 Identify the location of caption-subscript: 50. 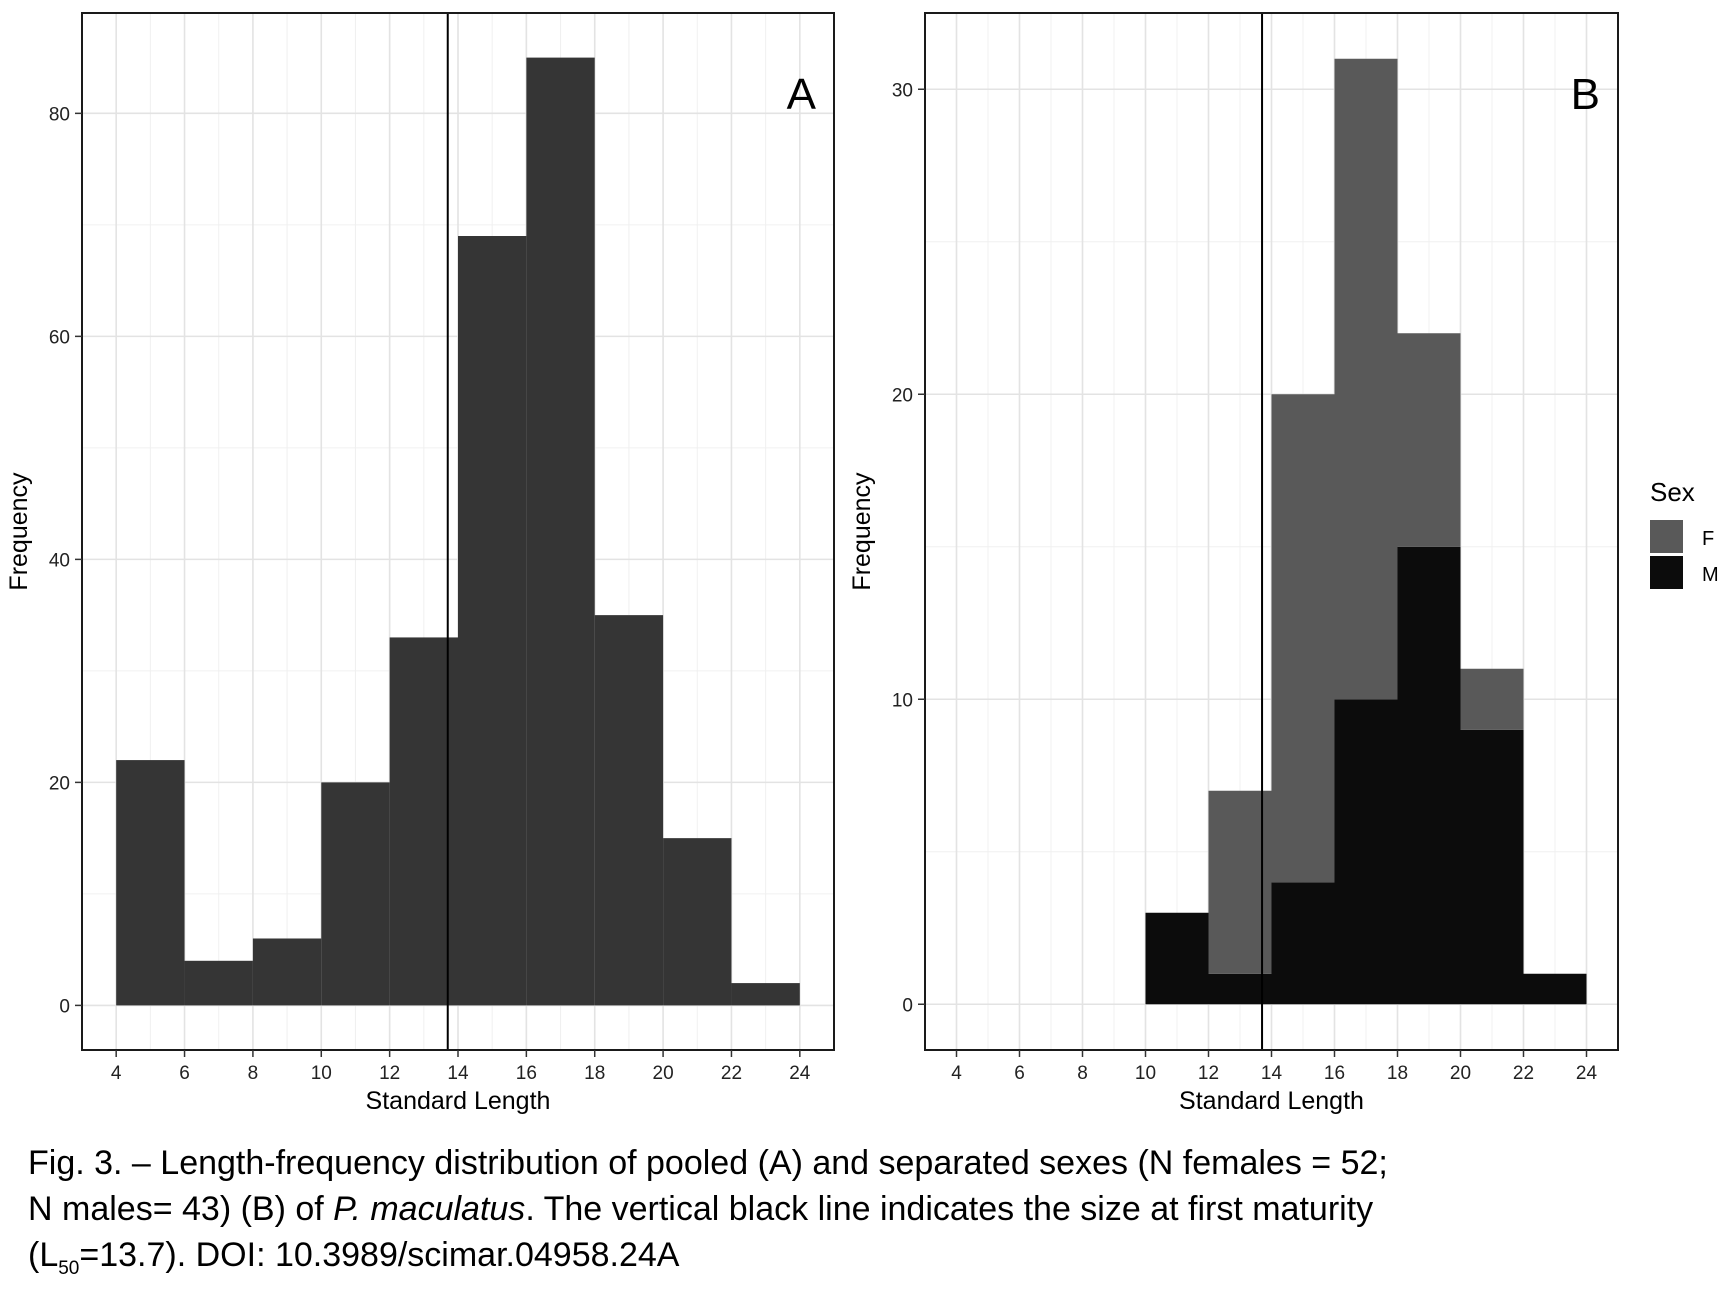
(69, 1268).